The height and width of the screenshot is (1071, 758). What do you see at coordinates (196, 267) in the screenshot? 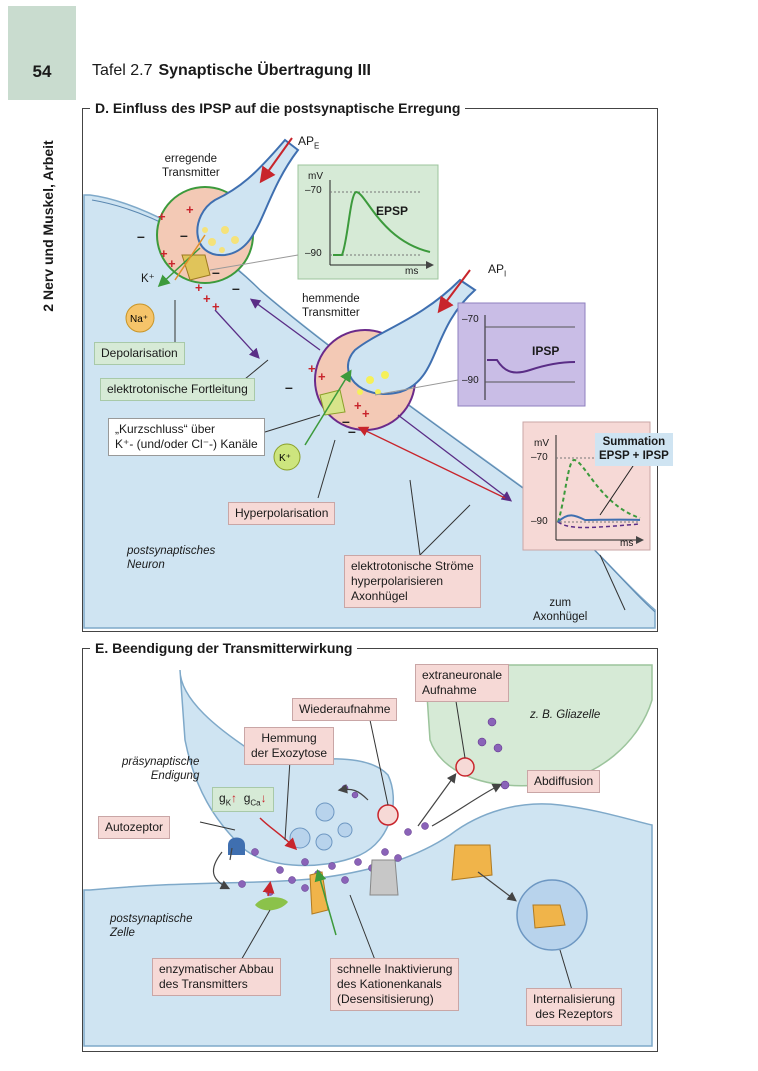
I see `excitatory-receptor` at bounding box center [196, 267].